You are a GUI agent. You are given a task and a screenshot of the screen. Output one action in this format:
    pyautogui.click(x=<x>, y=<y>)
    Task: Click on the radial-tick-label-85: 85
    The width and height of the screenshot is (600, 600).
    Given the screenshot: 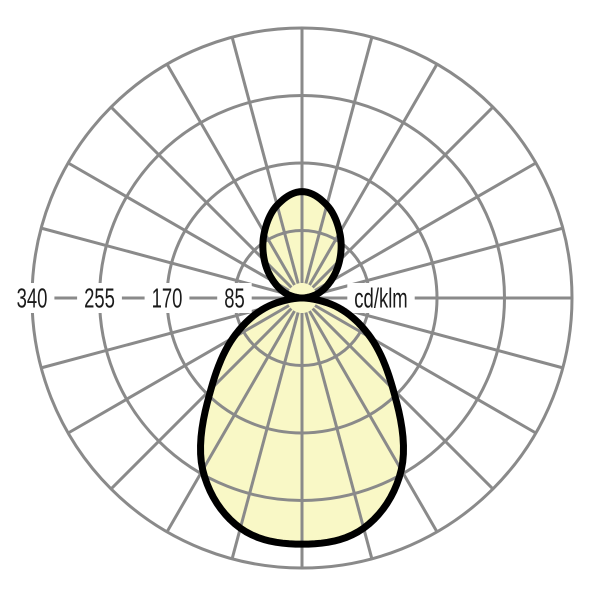 What is the action you would take?
    pyautogui.click(x=234, y=298)
    